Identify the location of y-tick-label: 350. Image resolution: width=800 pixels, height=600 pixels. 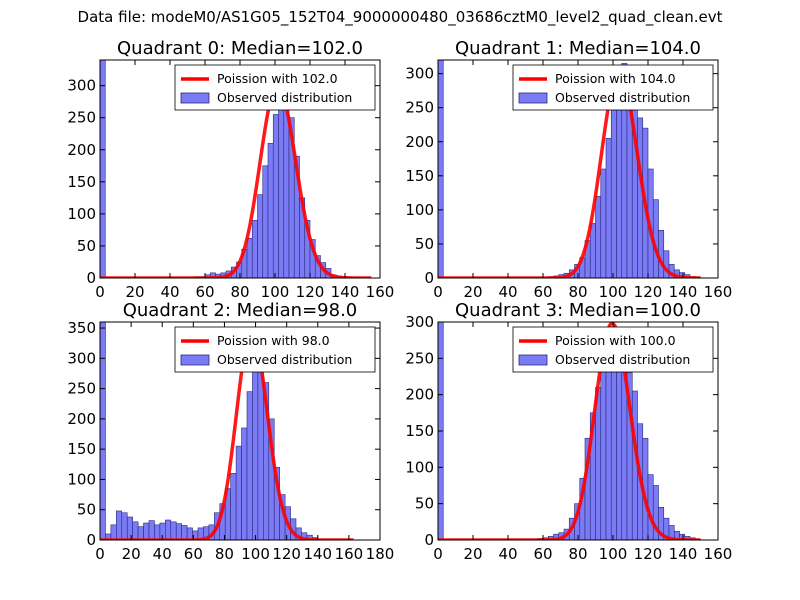
(81, 328).